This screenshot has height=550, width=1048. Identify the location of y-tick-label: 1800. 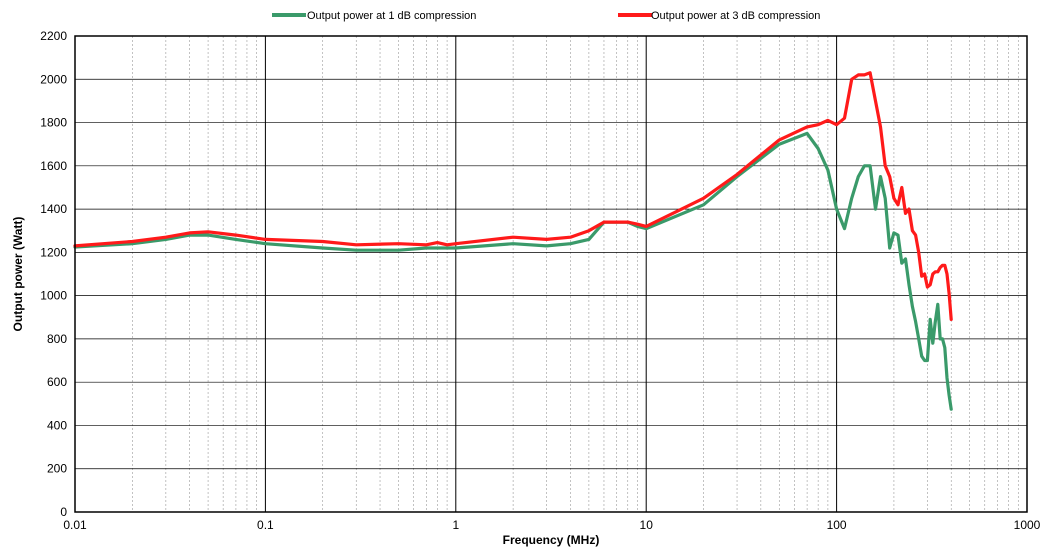
(53, 123).